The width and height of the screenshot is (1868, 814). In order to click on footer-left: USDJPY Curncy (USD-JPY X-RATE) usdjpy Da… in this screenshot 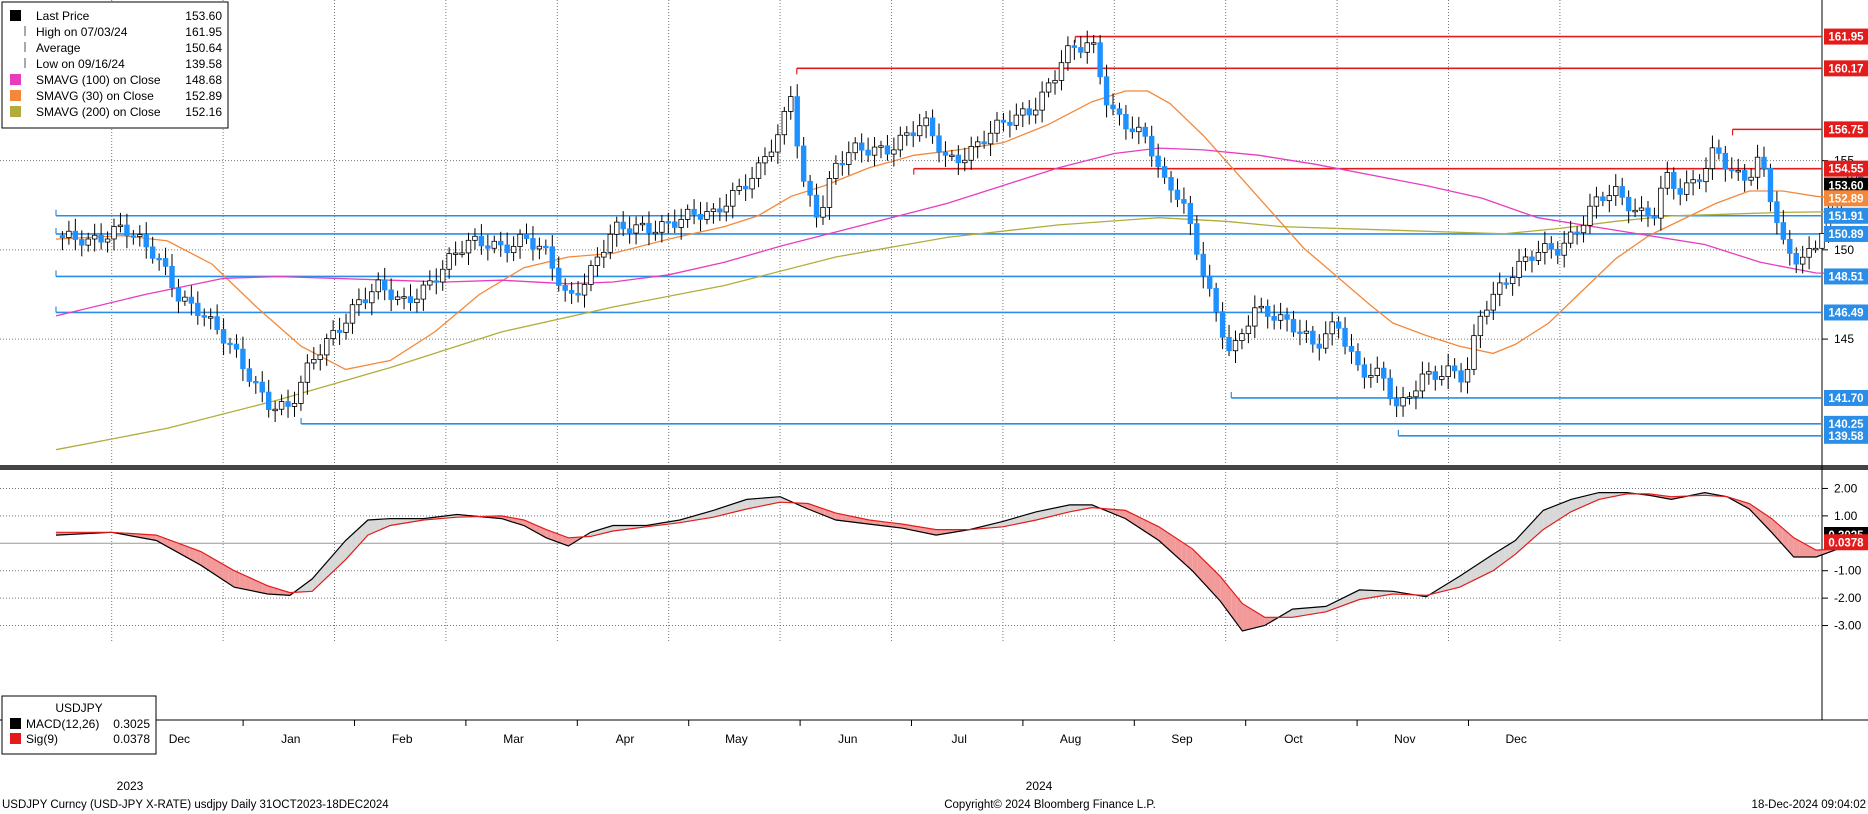, I will do `click(195, 805)`.